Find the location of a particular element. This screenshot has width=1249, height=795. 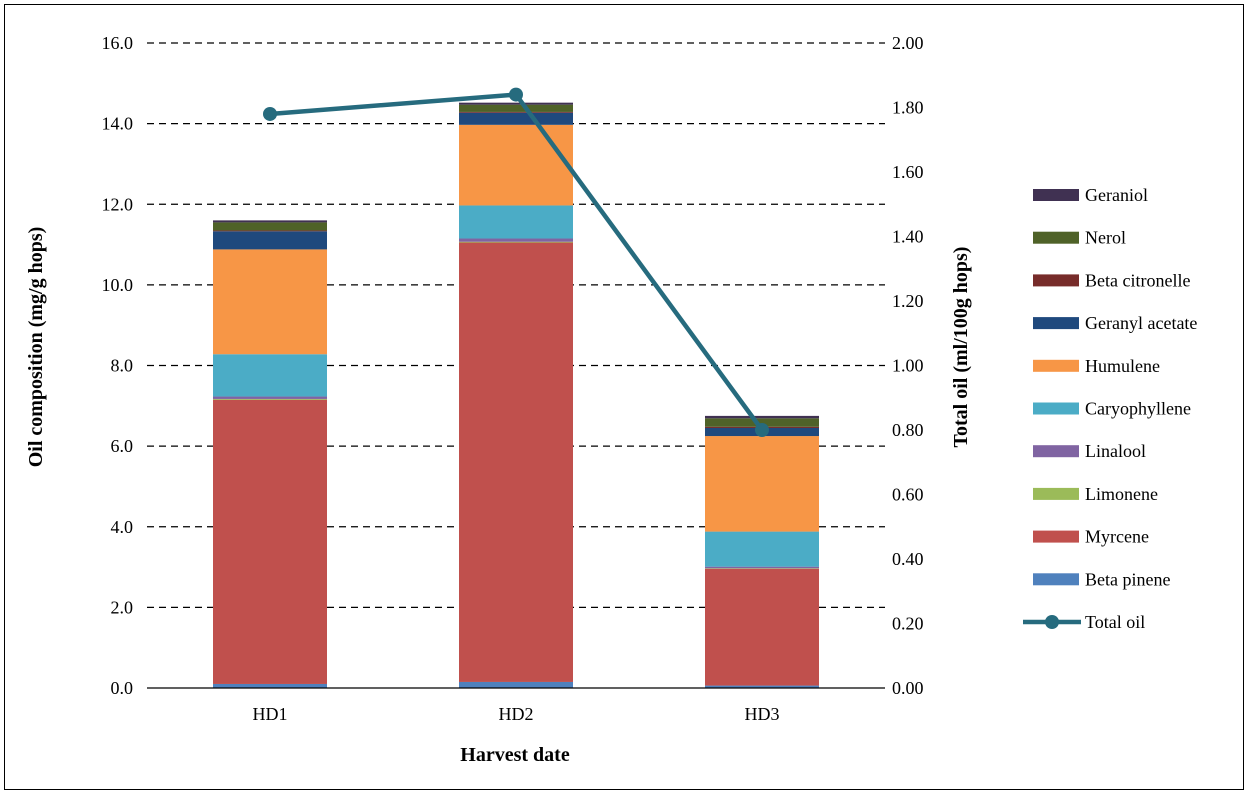

legend-label: Caryophyllene is located at coordinates (1138, 409).